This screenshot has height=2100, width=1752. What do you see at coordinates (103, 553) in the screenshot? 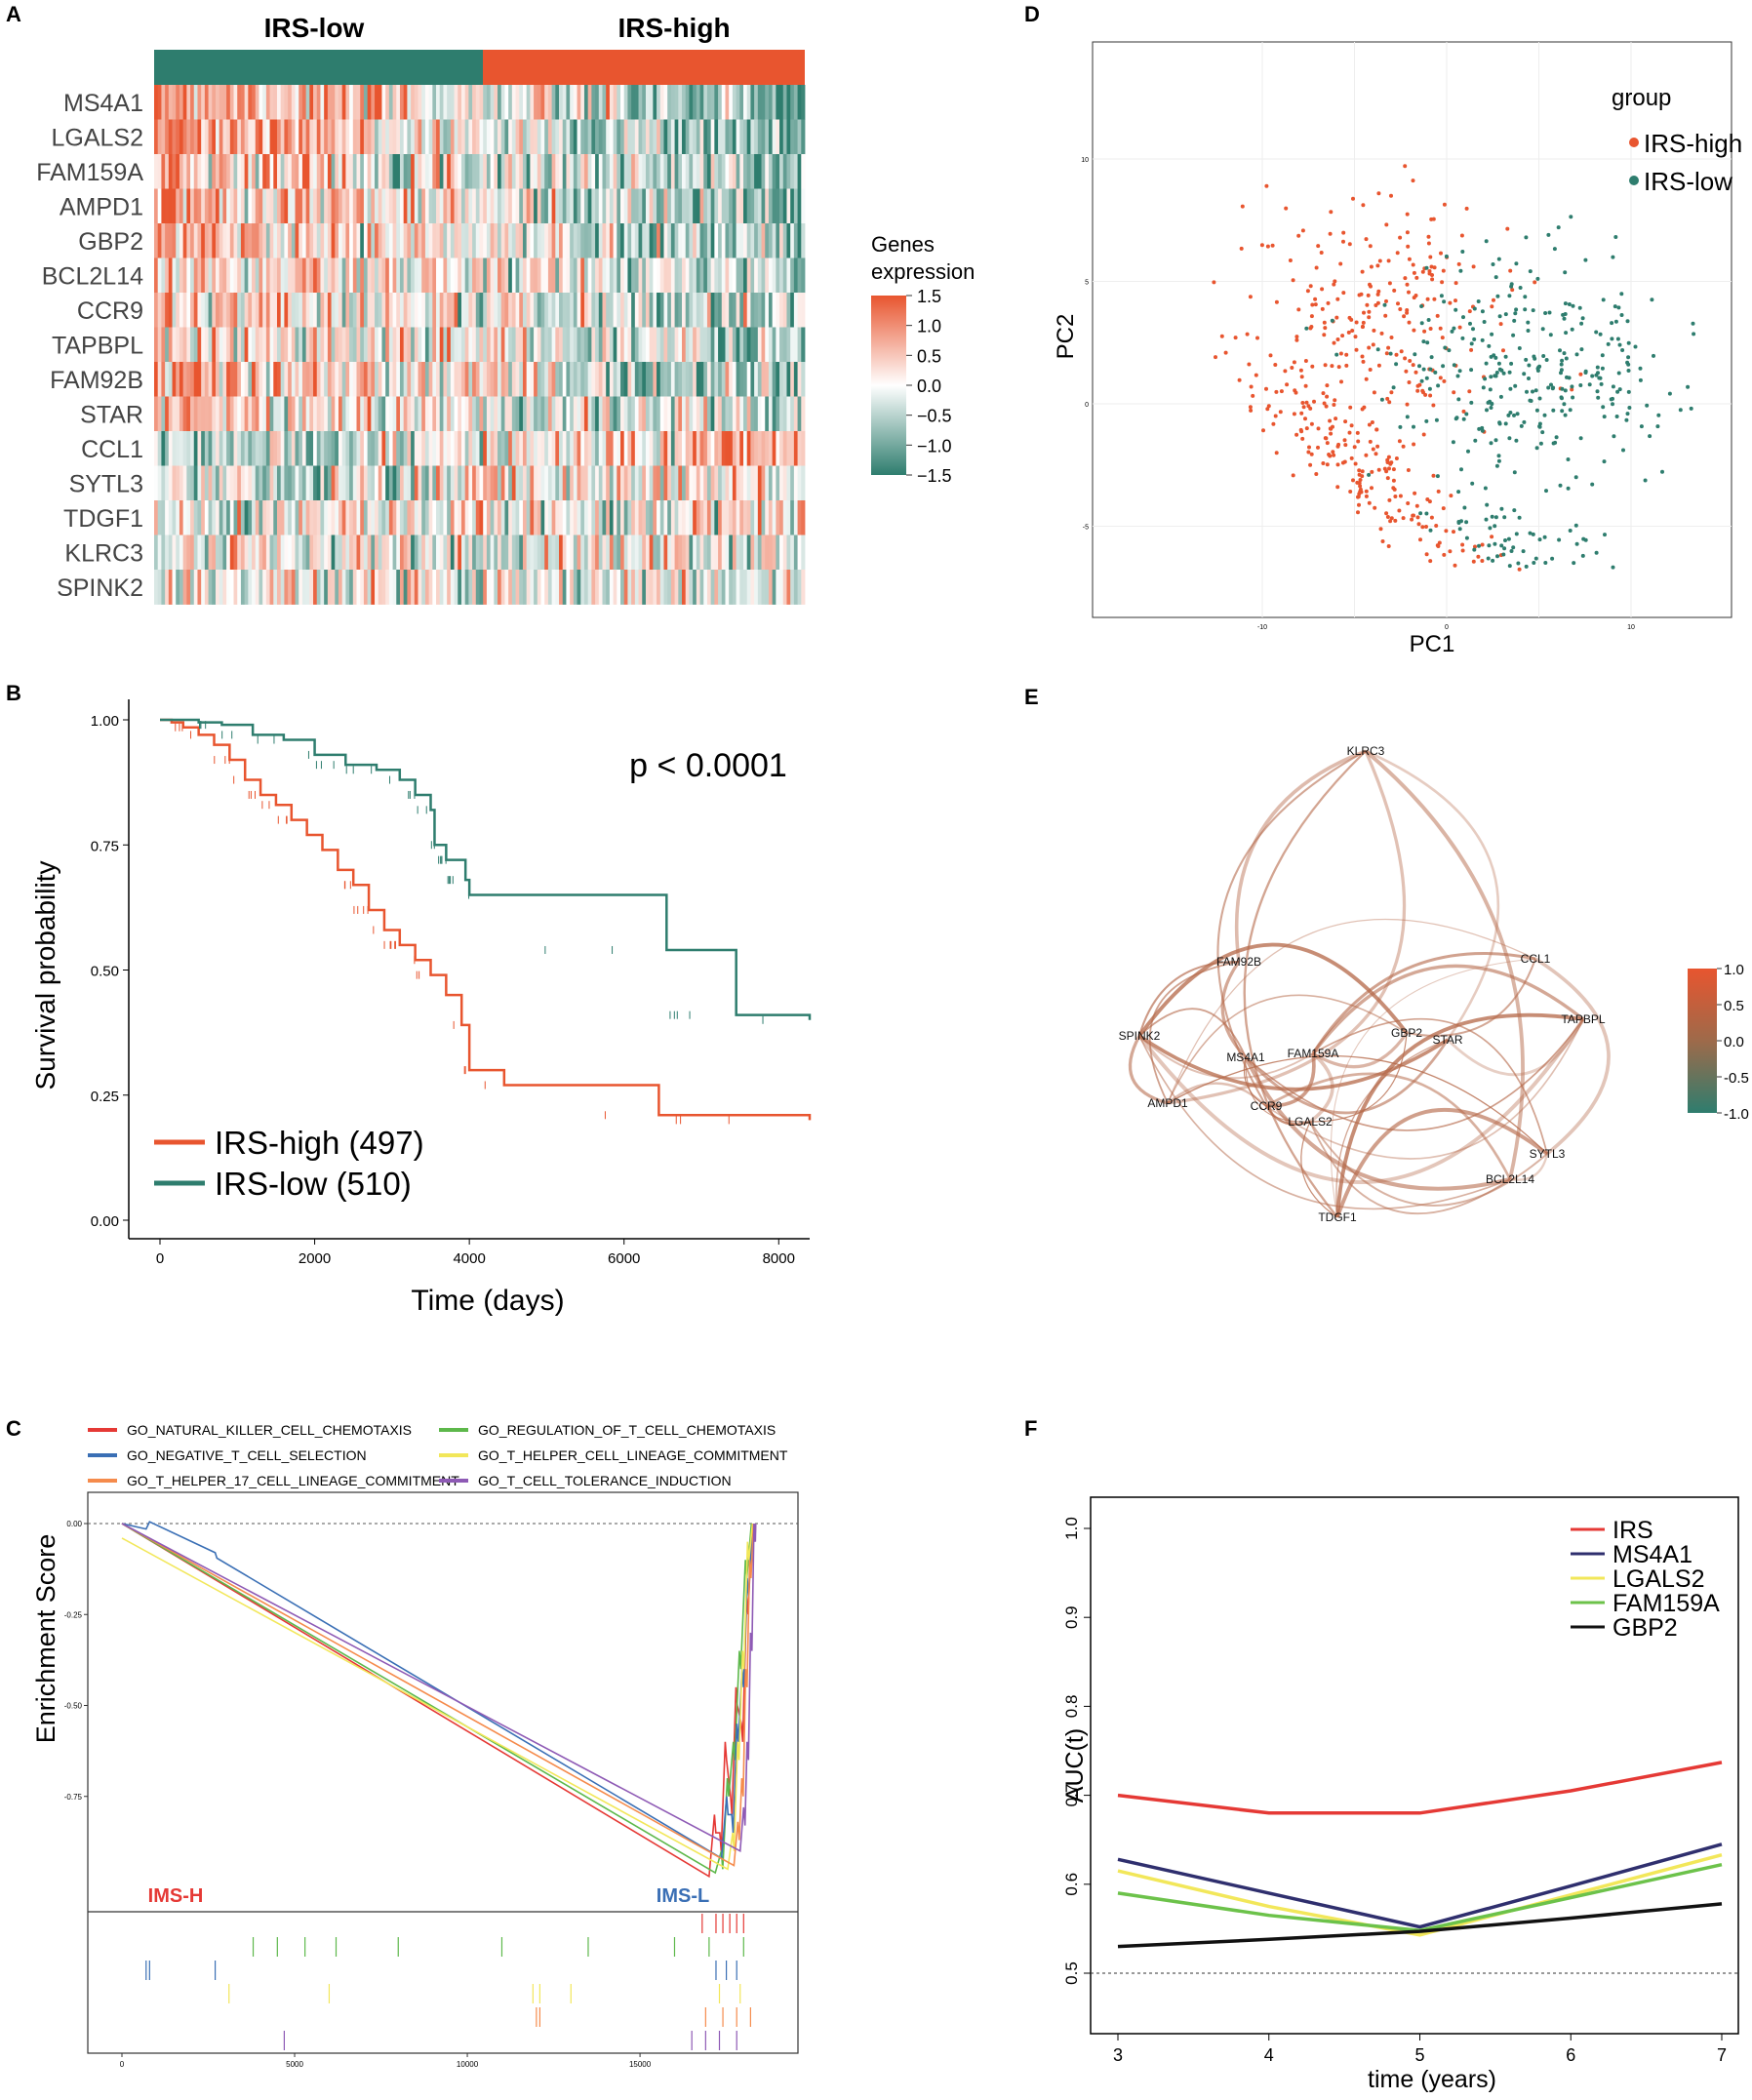
I see `heatmap-row-label: KLRC3` at bounding box center [103, 553].